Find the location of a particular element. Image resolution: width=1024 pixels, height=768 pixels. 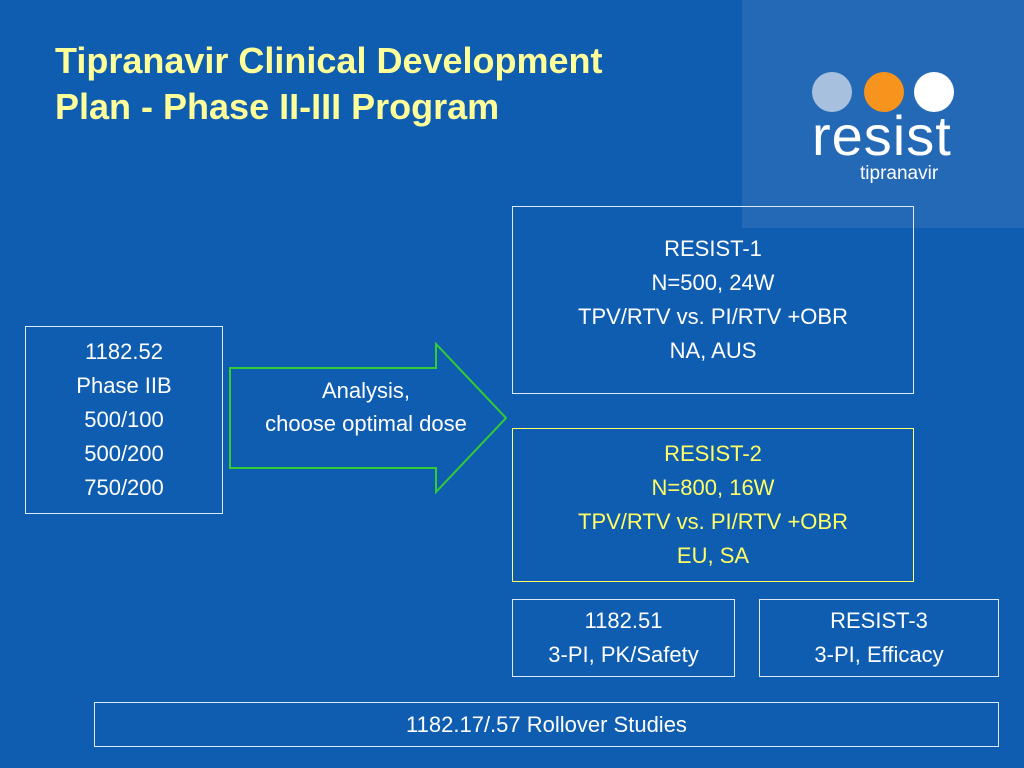

slide-title-line-1: Tipranavir Clinical Development is located at coordinates (329, 60).